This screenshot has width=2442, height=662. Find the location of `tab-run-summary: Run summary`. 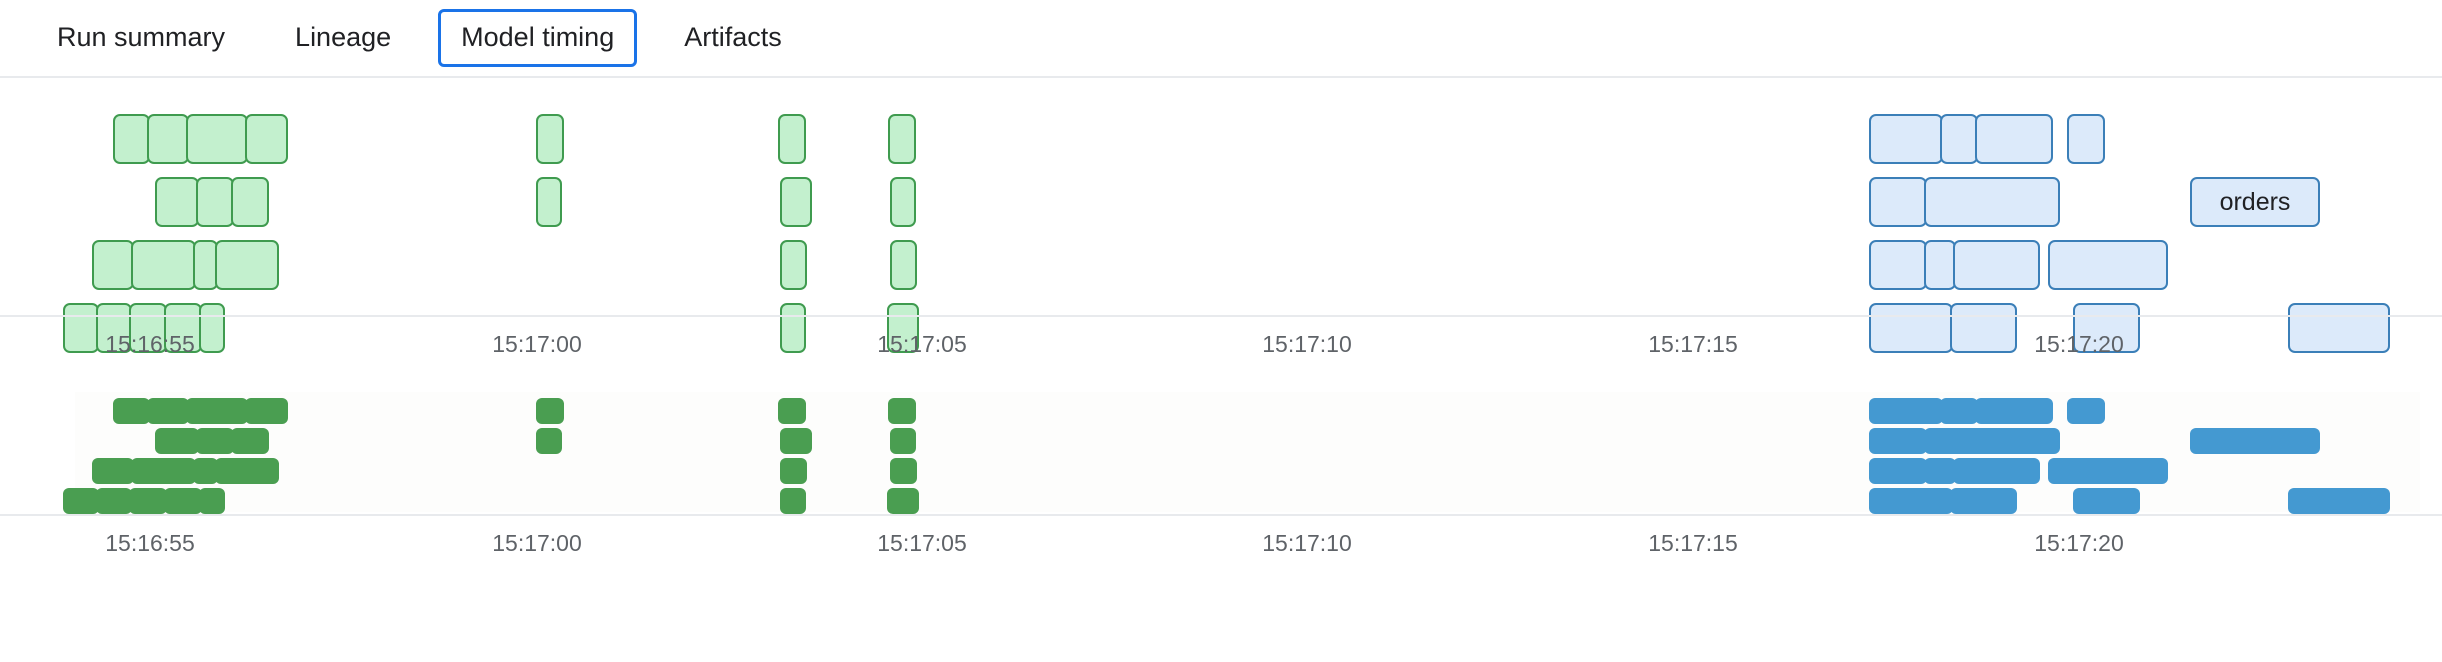

tab-run-summary: Run summary is located at coordinates (141, 37).